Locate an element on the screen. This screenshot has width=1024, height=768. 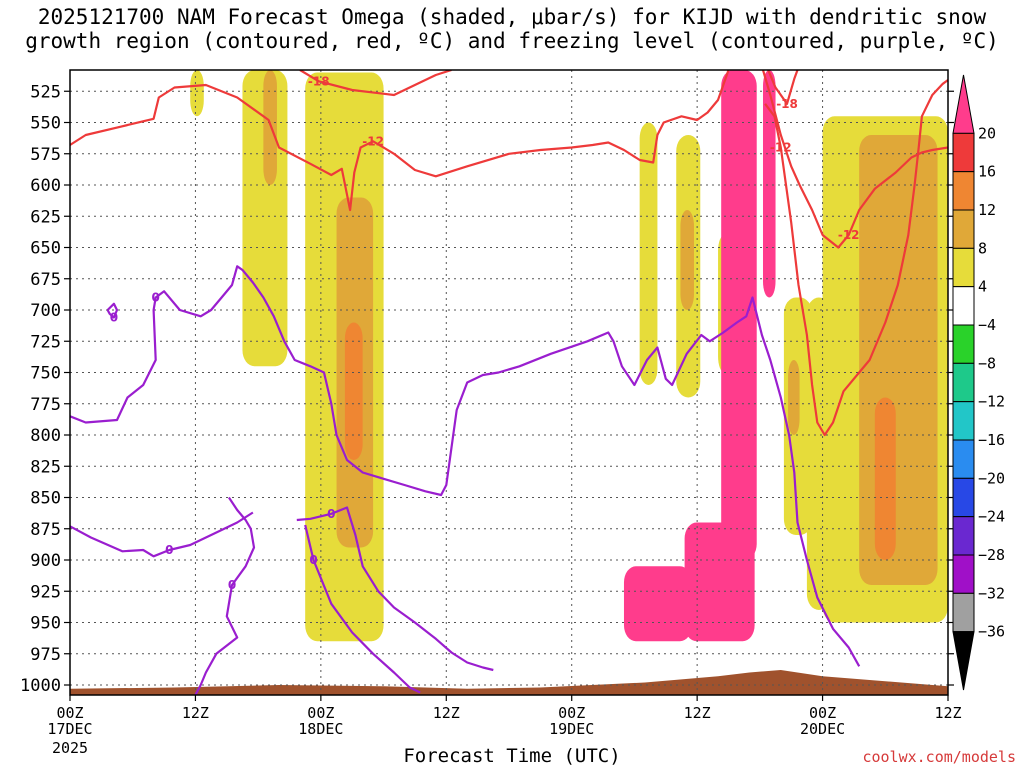
colorbar-label: −8 is located at coordinates (987, 363).